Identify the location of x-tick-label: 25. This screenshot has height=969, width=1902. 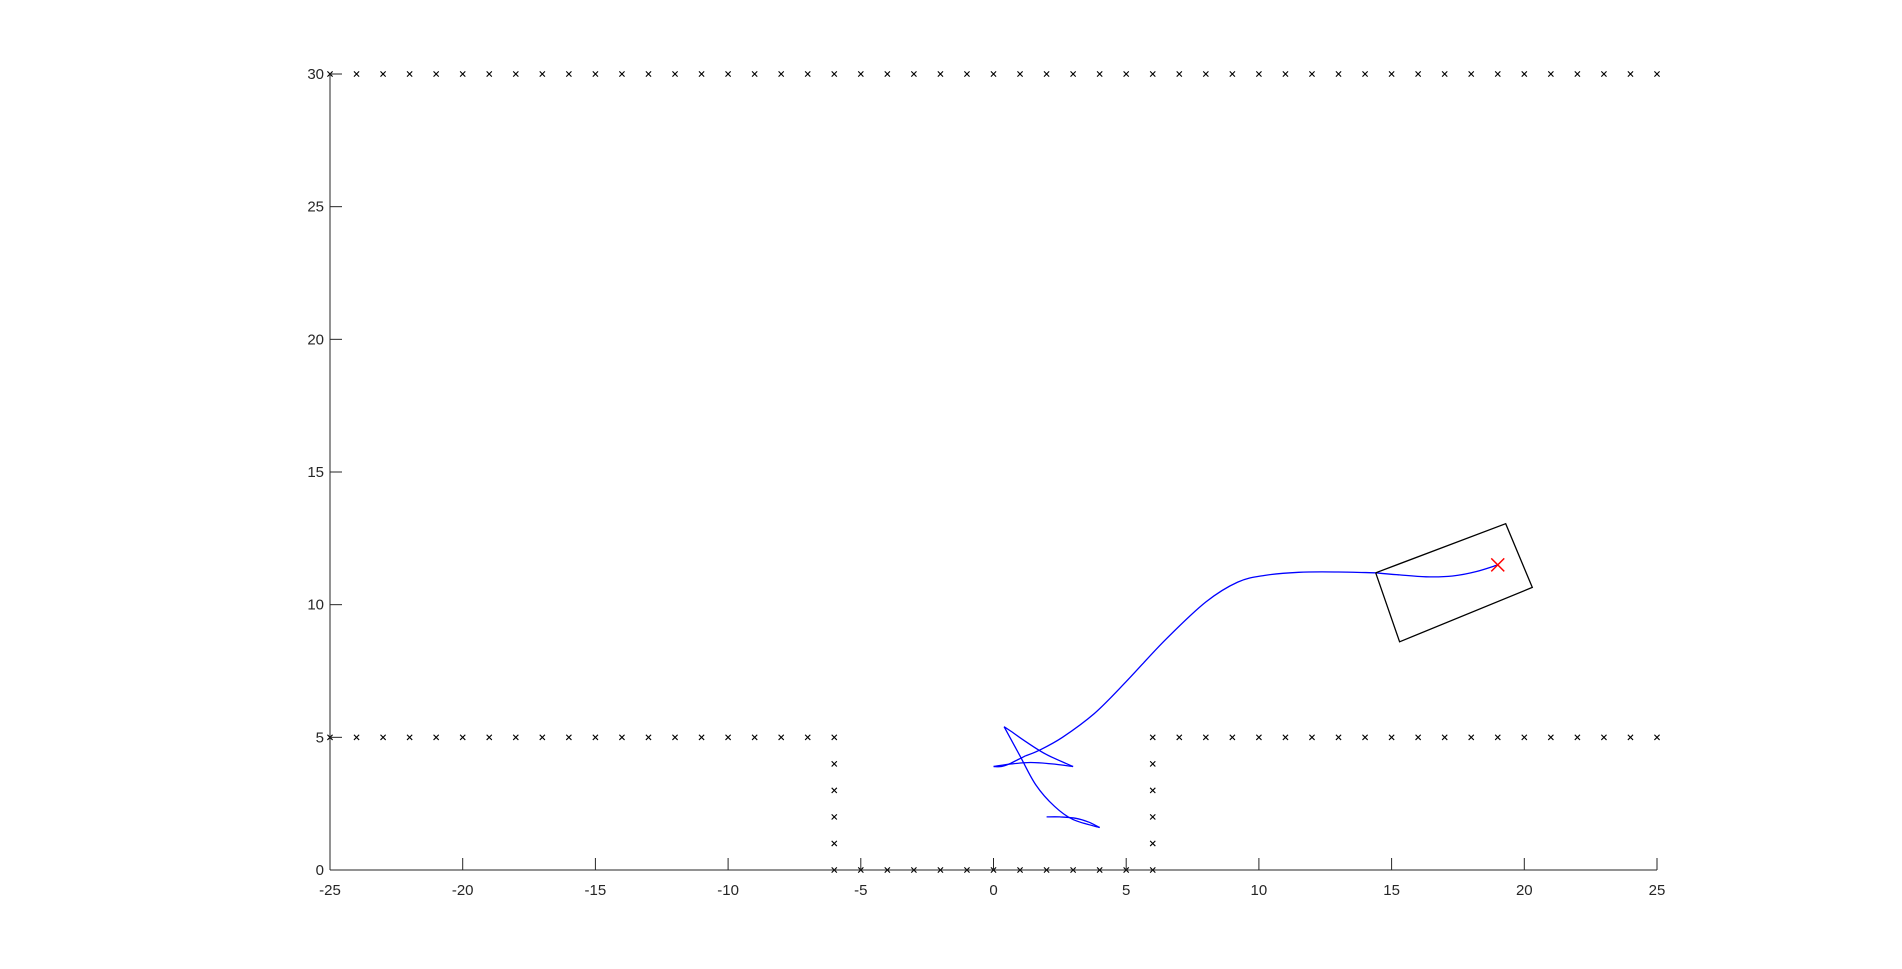
(1657, 890).